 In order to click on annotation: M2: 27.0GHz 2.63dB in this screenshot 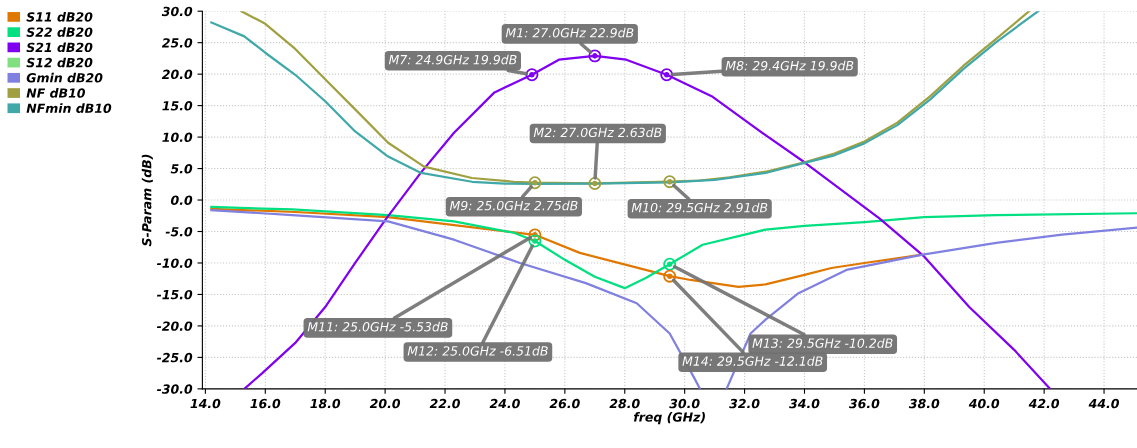, I will do `click(597, 132)`.